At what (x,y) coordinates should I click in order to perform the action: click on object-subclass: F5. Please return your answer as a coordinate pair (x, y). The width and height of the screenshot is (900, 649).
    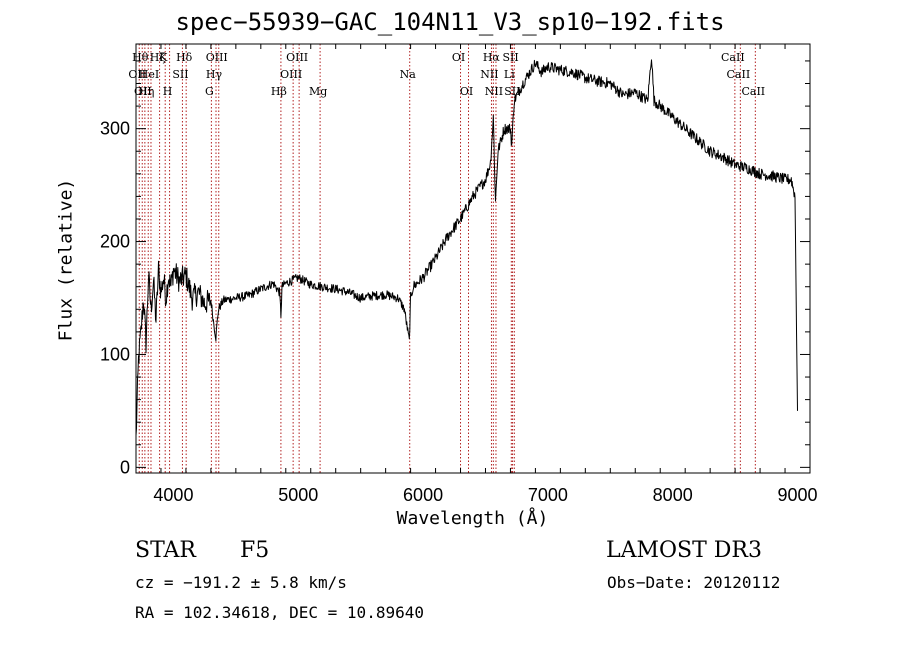
    Looking at the image, I should click on (255, 550).